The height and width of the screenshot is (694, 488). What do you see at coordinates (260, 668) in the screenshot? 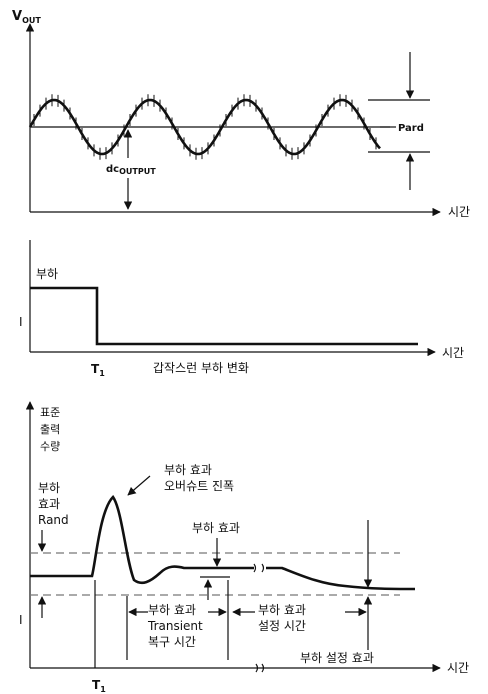
I see `x-axis-break-mark` at bounding box center [260, 668].